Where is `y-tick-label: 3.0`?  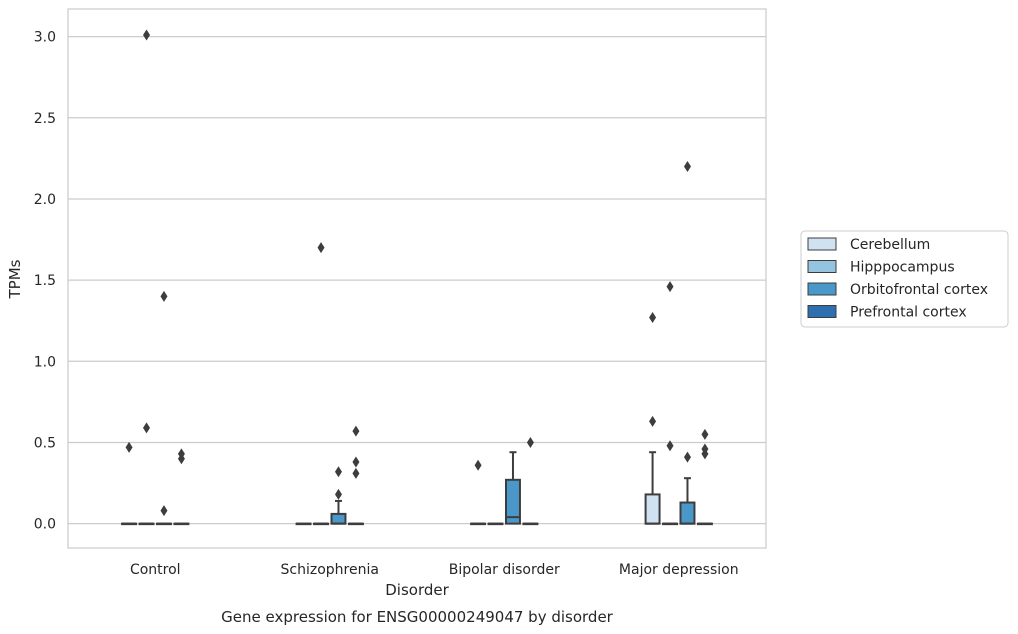 y-tick-label: 3.0 is located at coordinates (45, 38).